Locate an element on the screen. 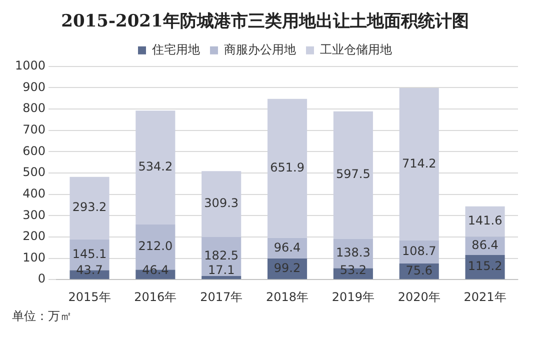 The image size is (536, 337). y-tick-label: 700 is located at coordinates (34, 129).